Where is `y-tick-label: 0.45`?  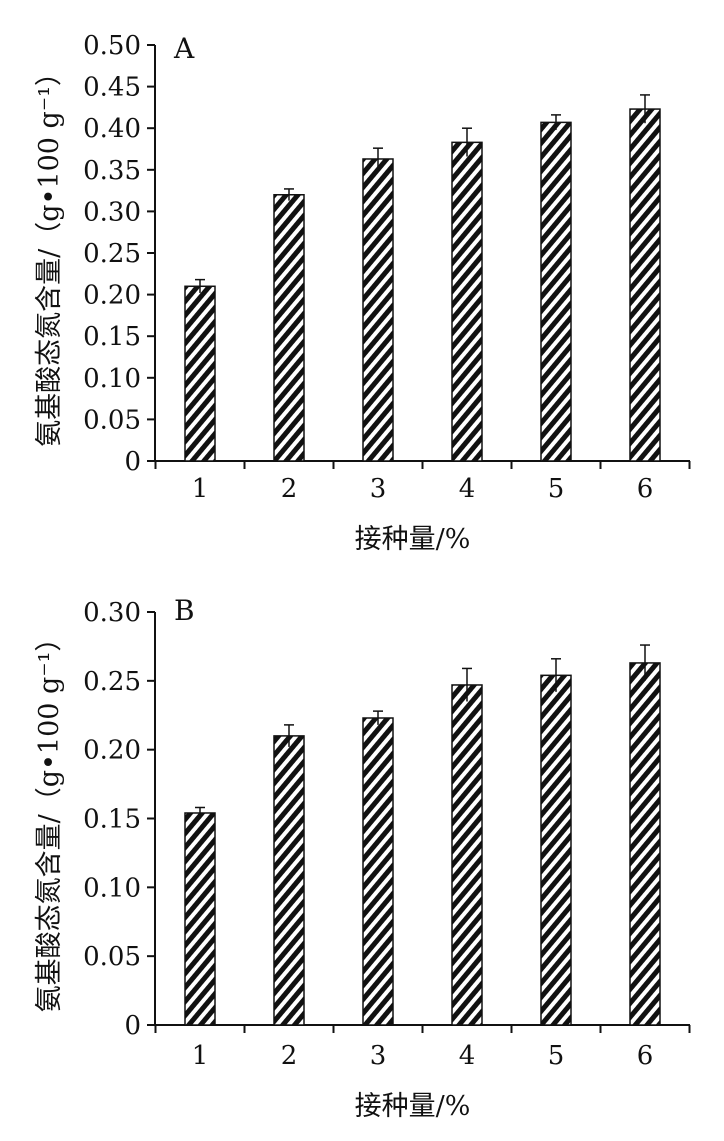 y-tick-label: 0.45 is located at coordinates (112, 88).